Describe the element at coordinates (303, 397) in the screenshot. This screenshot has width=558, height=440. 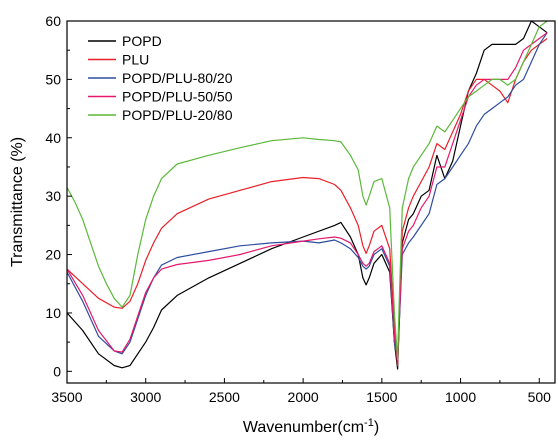
I see `x-tick-label: 2000` at that location.